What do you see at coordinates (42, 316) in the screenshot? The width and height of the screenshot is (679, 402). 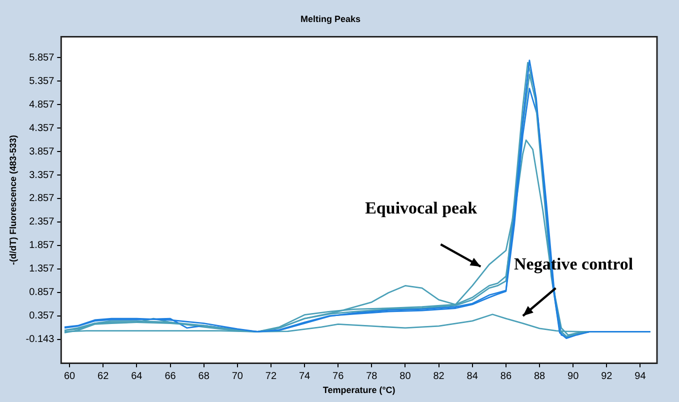 I see `y-tick-label: 0.357` at bounding box center [42, 316].